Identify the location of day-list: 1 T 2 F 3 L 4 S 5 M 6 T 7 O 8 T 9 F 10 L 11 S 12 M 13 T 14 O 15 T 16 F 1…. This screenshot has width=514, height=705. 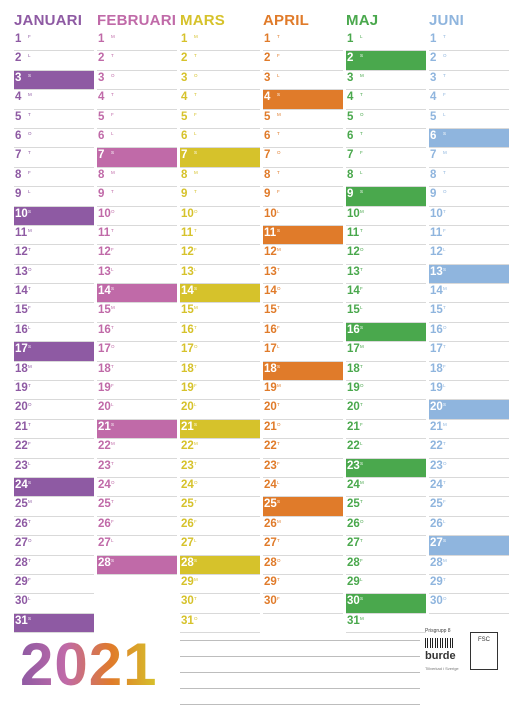
(303, 323).